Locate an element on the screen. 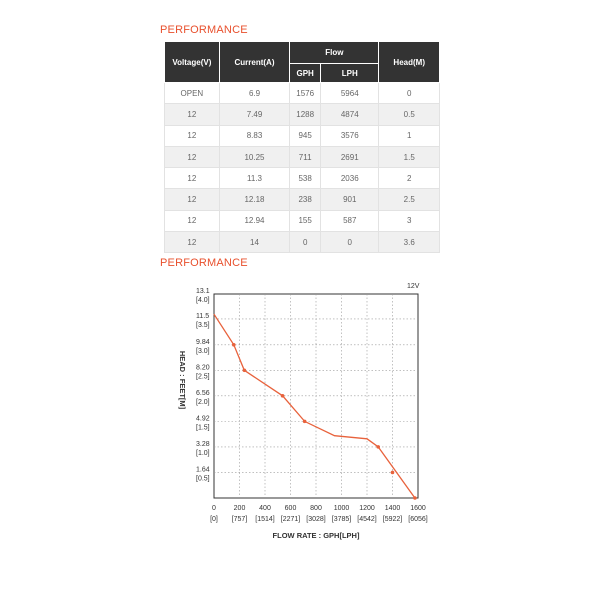 The width and height of the screenshot is (600, 600). table-row: 12 8.83 945 3576 1 is located at coordinates (302, 135).